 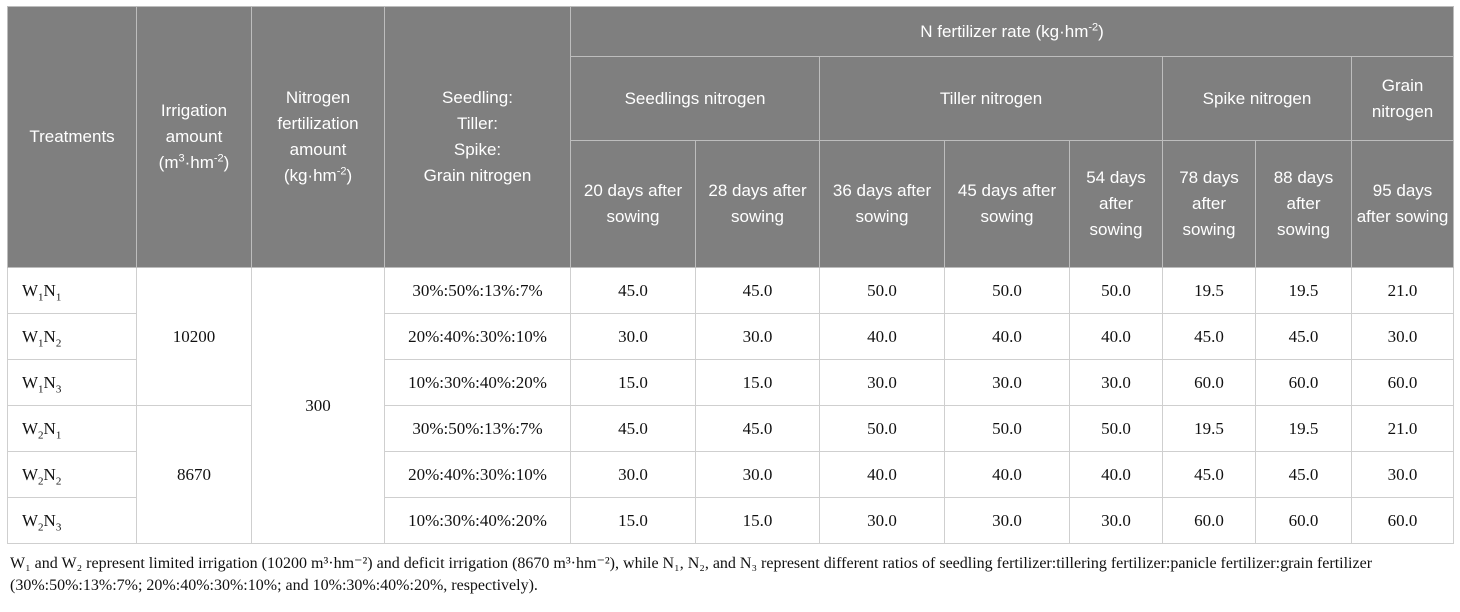 I want to click on header-ratio: Seedling: Tiller: Spike: Grain nitrogen, so click(x=477, y=137).